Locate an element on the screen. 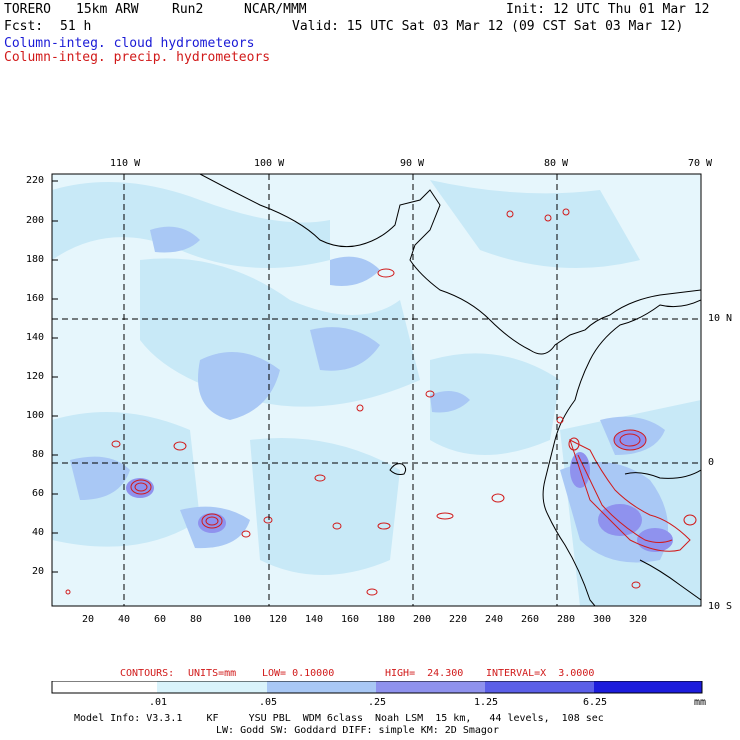 Image resolution: width=740 pixels, height=740 pixels. x-tick-label: 20 is located at coordinates (88, 619).